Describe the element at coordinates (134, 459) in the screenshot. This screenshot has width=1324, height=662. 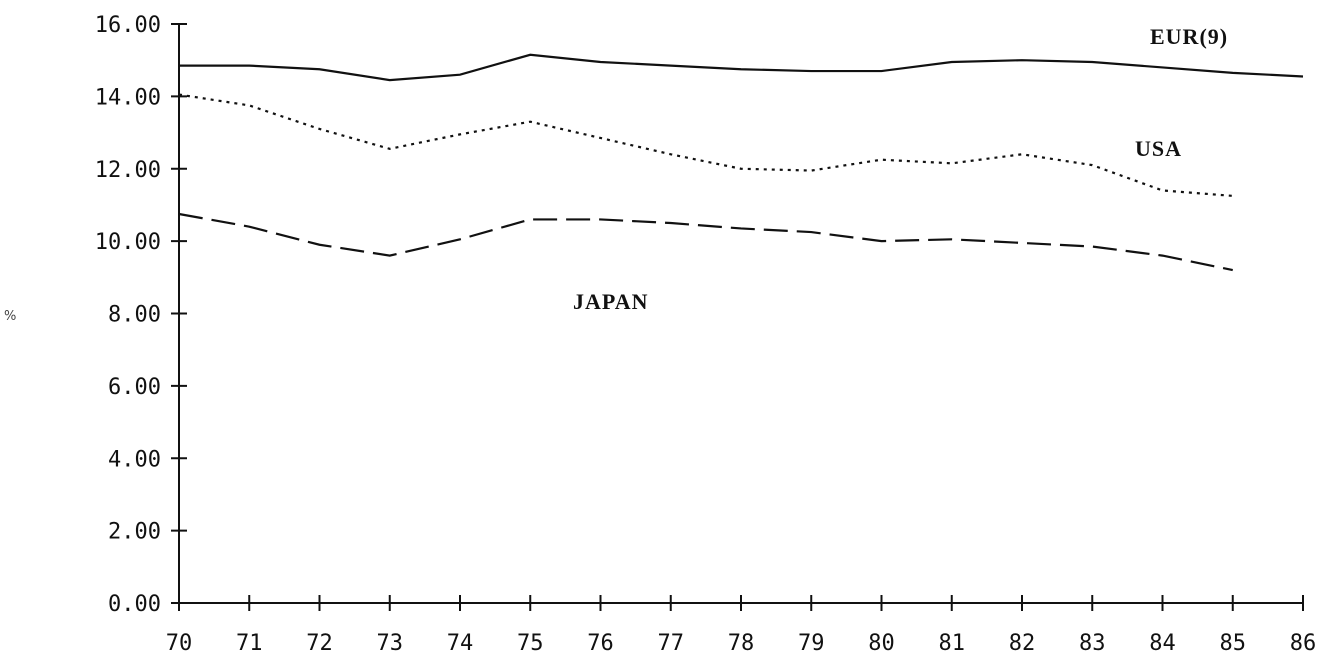
I see `y-tick-label: 4.00` at that location.